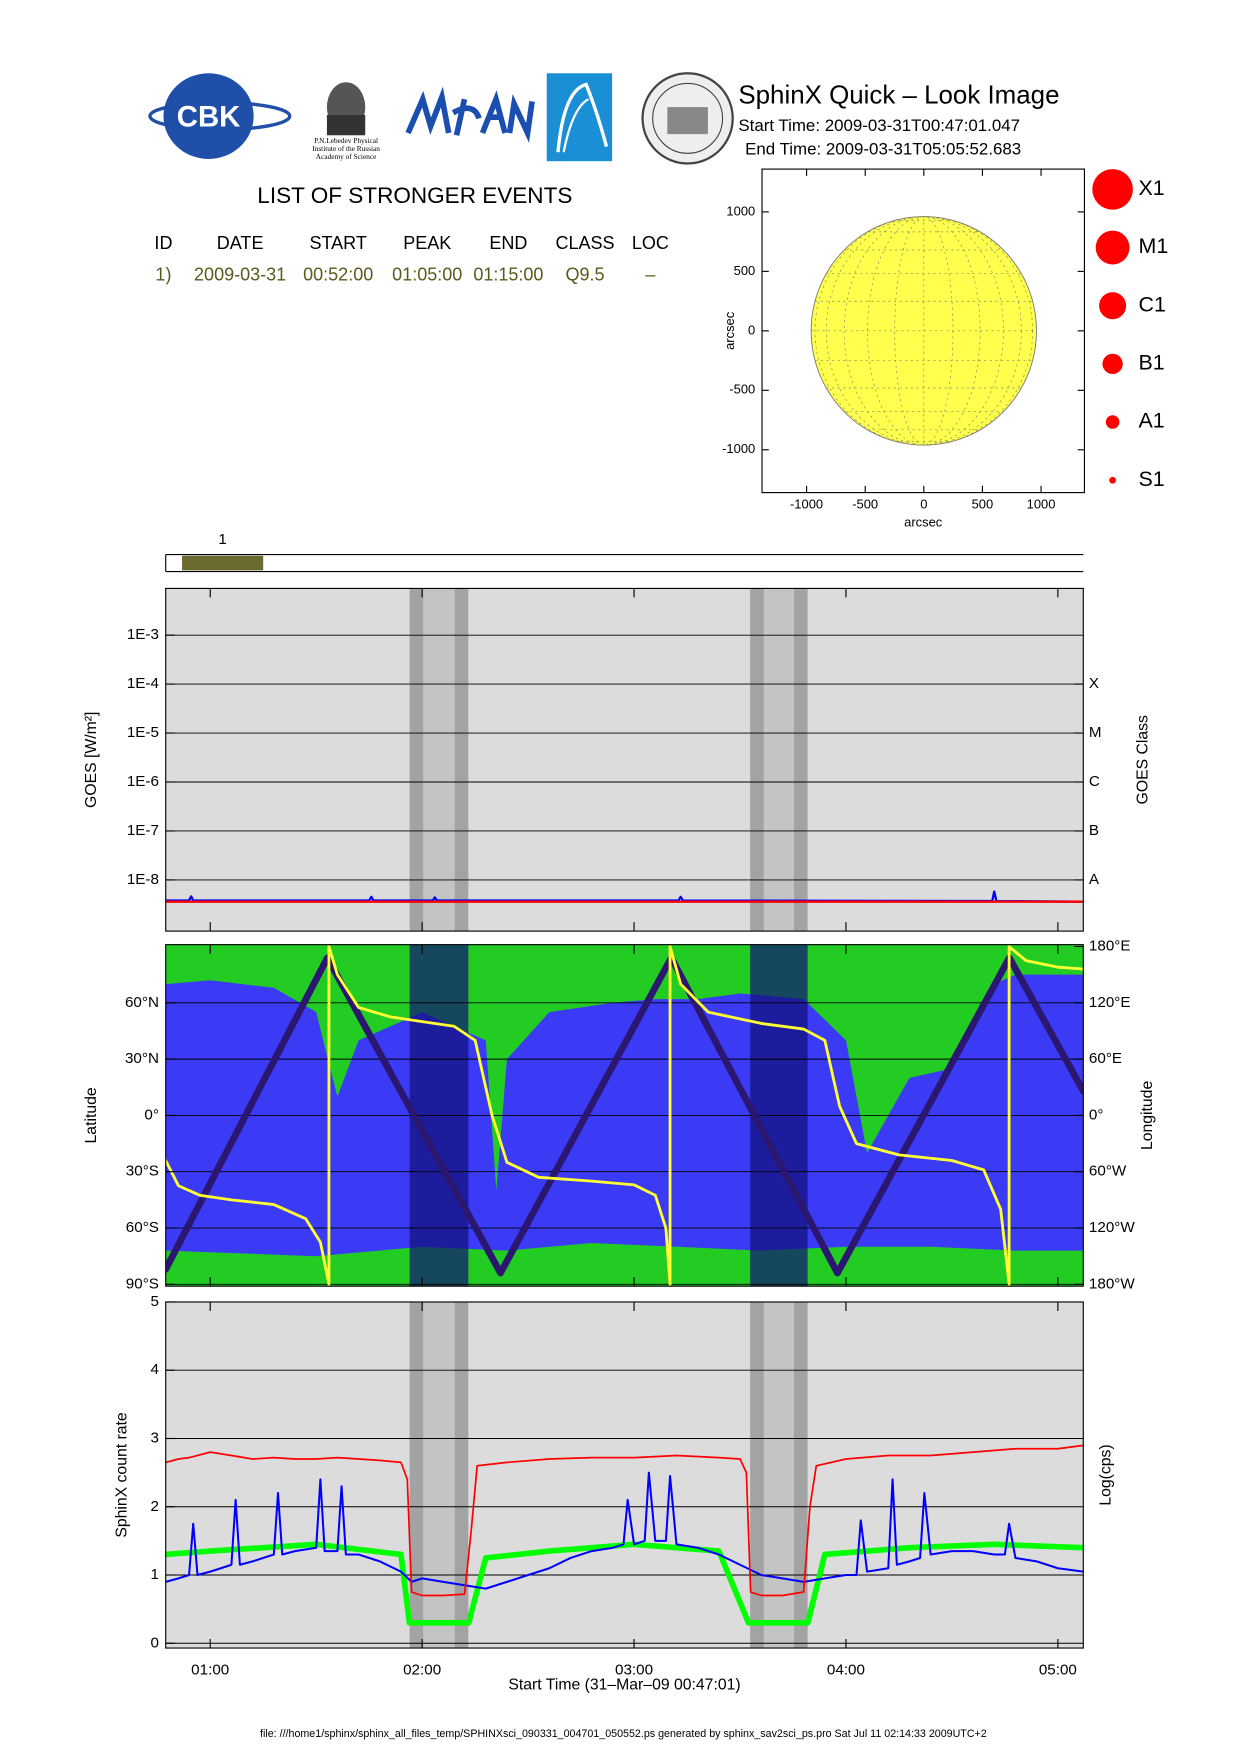  I want to click on y-tick-label: 30°N, so click(142, 1058).